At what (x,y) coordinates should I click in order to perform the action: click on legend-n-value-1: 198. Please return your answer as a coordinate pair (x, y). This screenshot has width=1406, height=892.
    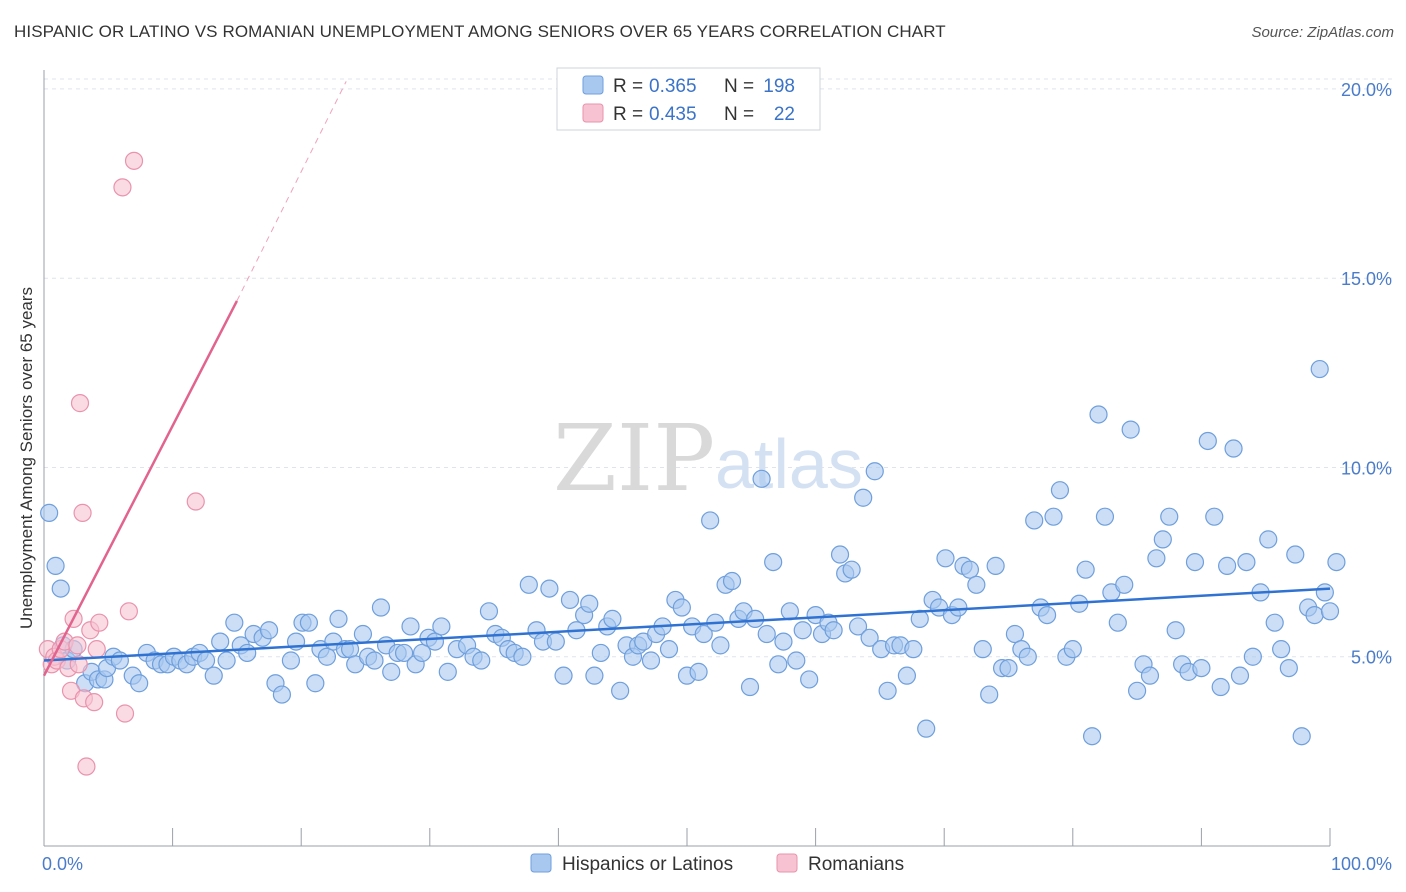
    Looking at the image, I should click on (779, 86).